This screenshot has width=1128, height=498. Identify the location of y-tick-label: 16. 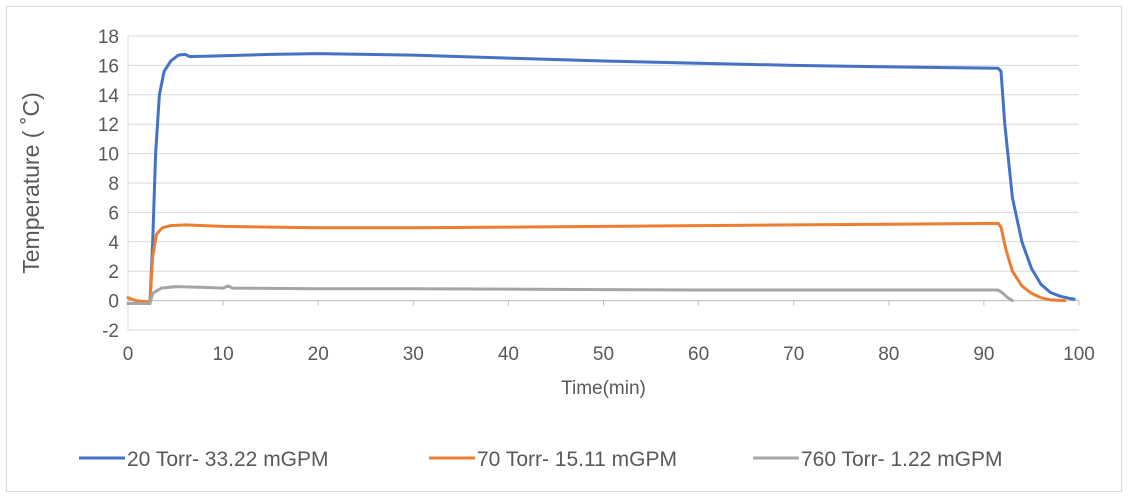
(108, 66).